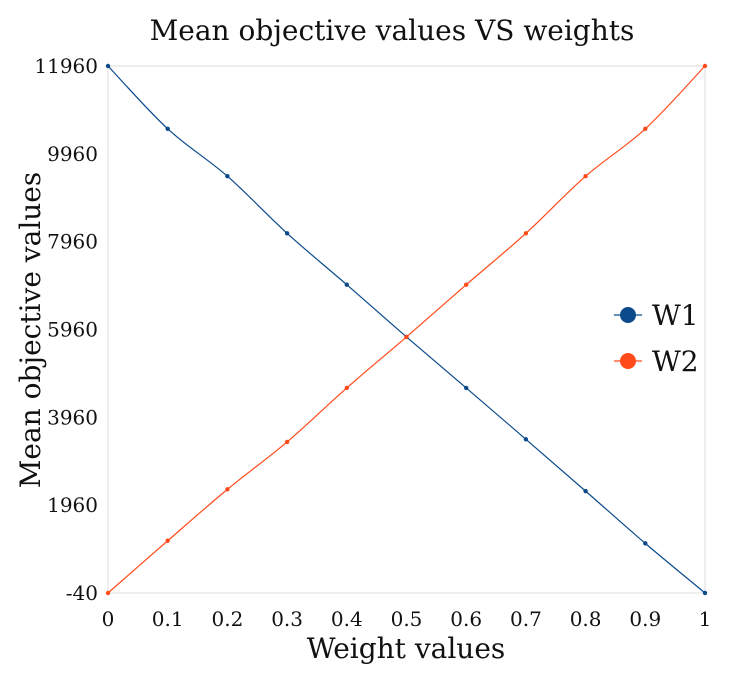 This screenshot has width=737, height=679. I want to click on x-tick-label: 0.7, so click(526, 619).